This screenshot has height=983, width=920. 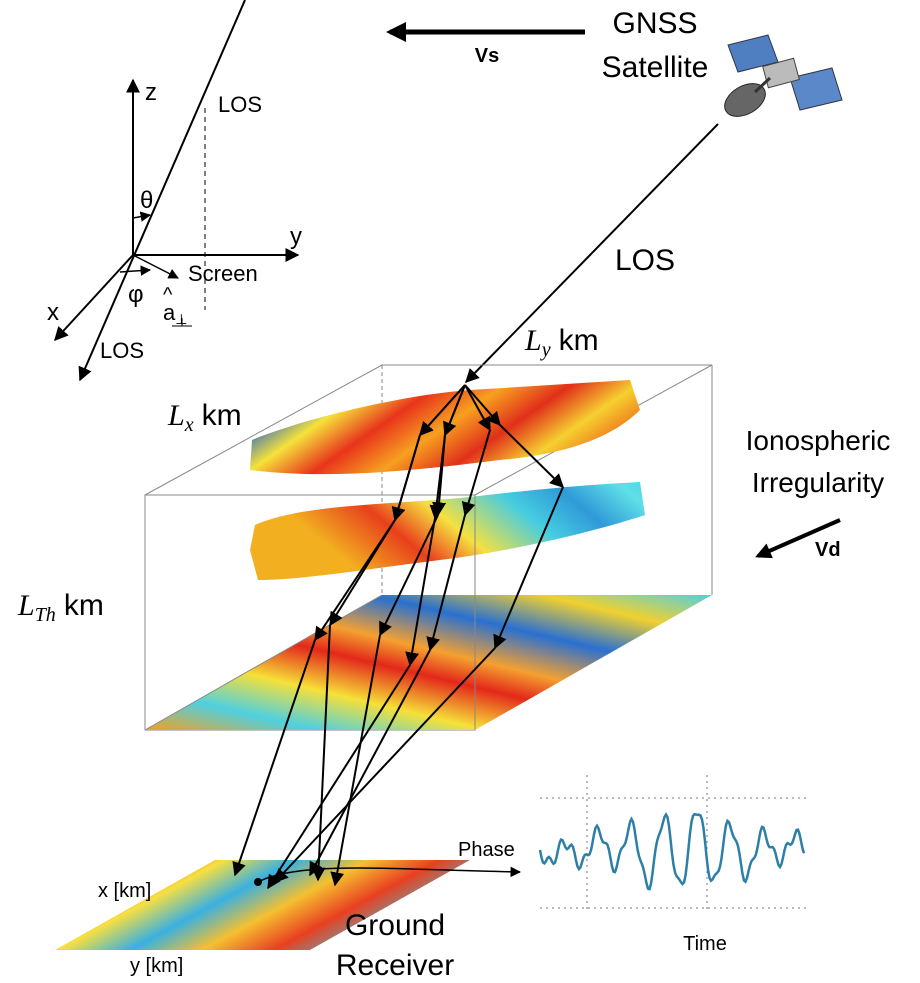 What do you see at coordinates (156, 966) in the screenshot?
I see `ground-y-label: y [km]` at bounding box center [156, 966].